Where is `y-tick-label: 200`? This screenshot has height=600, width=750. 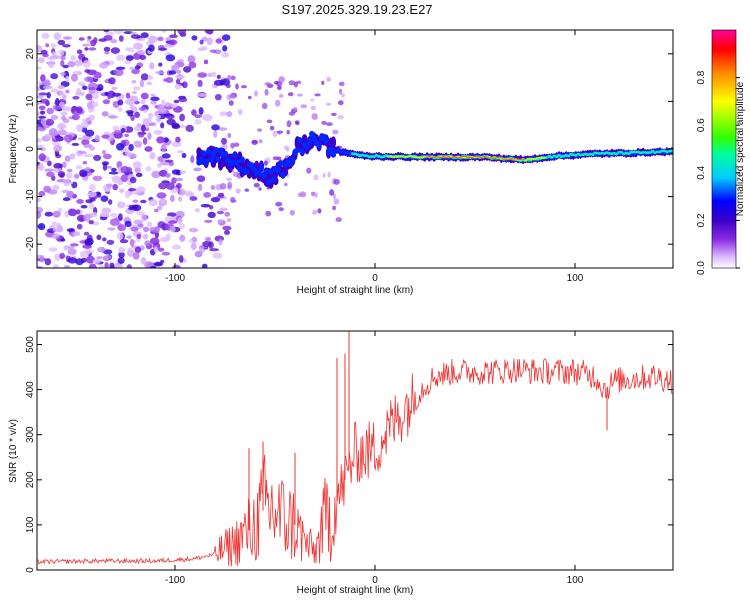
y-tick-label: 200 is located at coordinates (30, 479).